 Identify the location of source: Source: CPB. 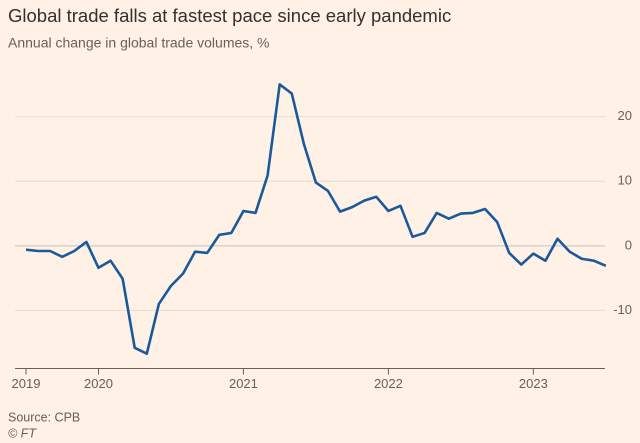
(44, 417).